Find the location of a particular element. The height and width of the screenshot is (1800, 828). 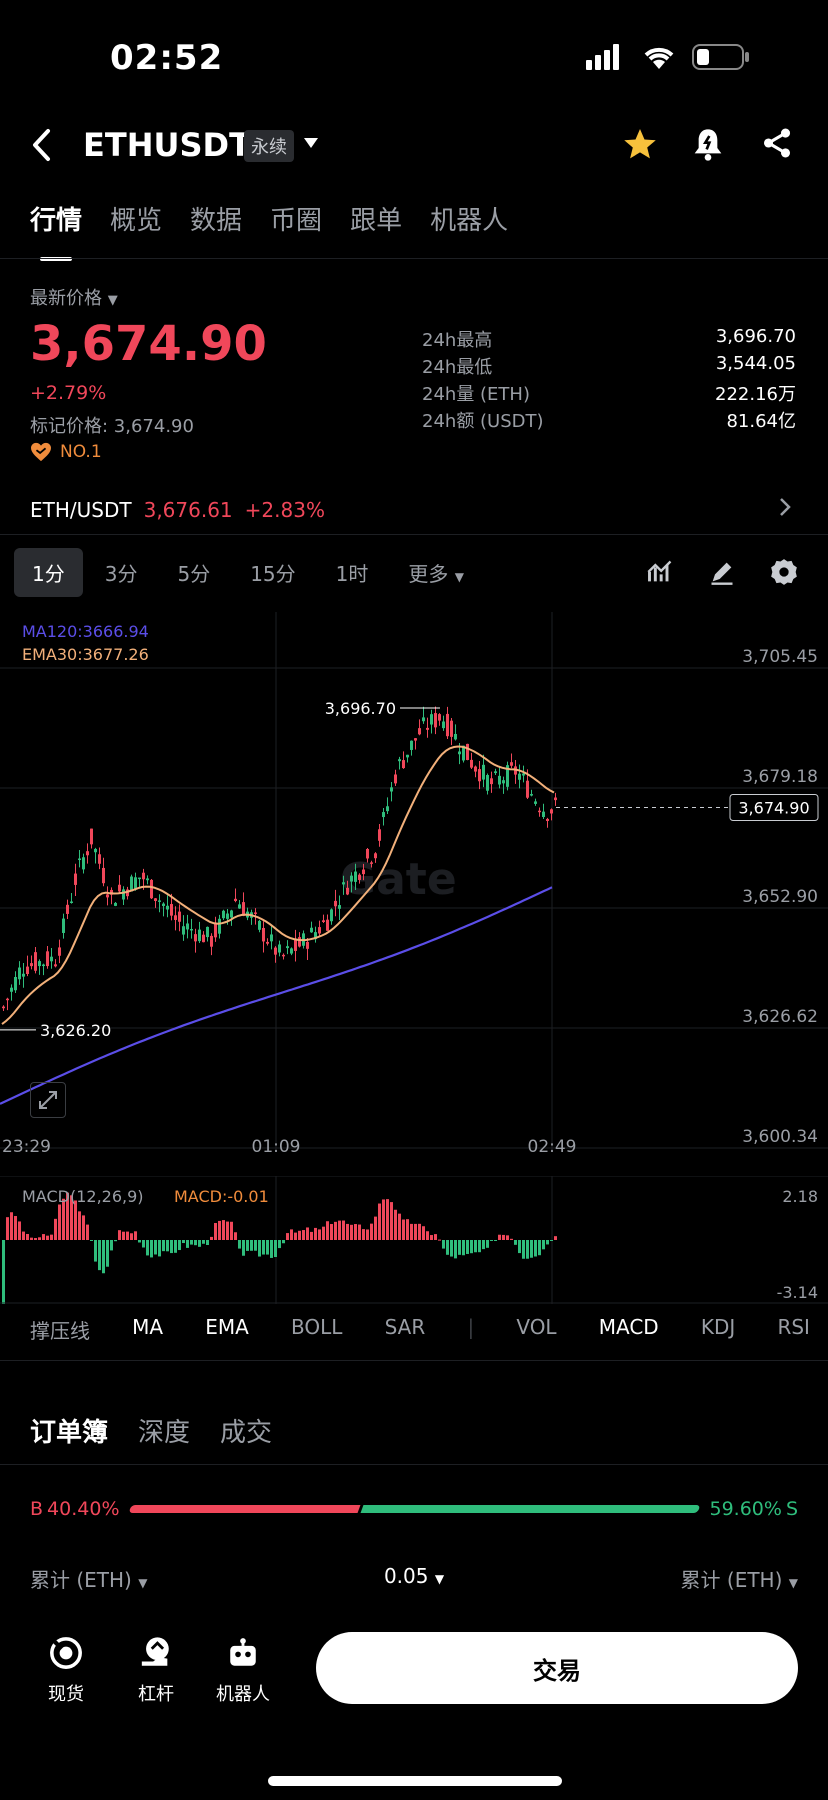

ind-macd: MACD is located at coordinates (628, 1327).